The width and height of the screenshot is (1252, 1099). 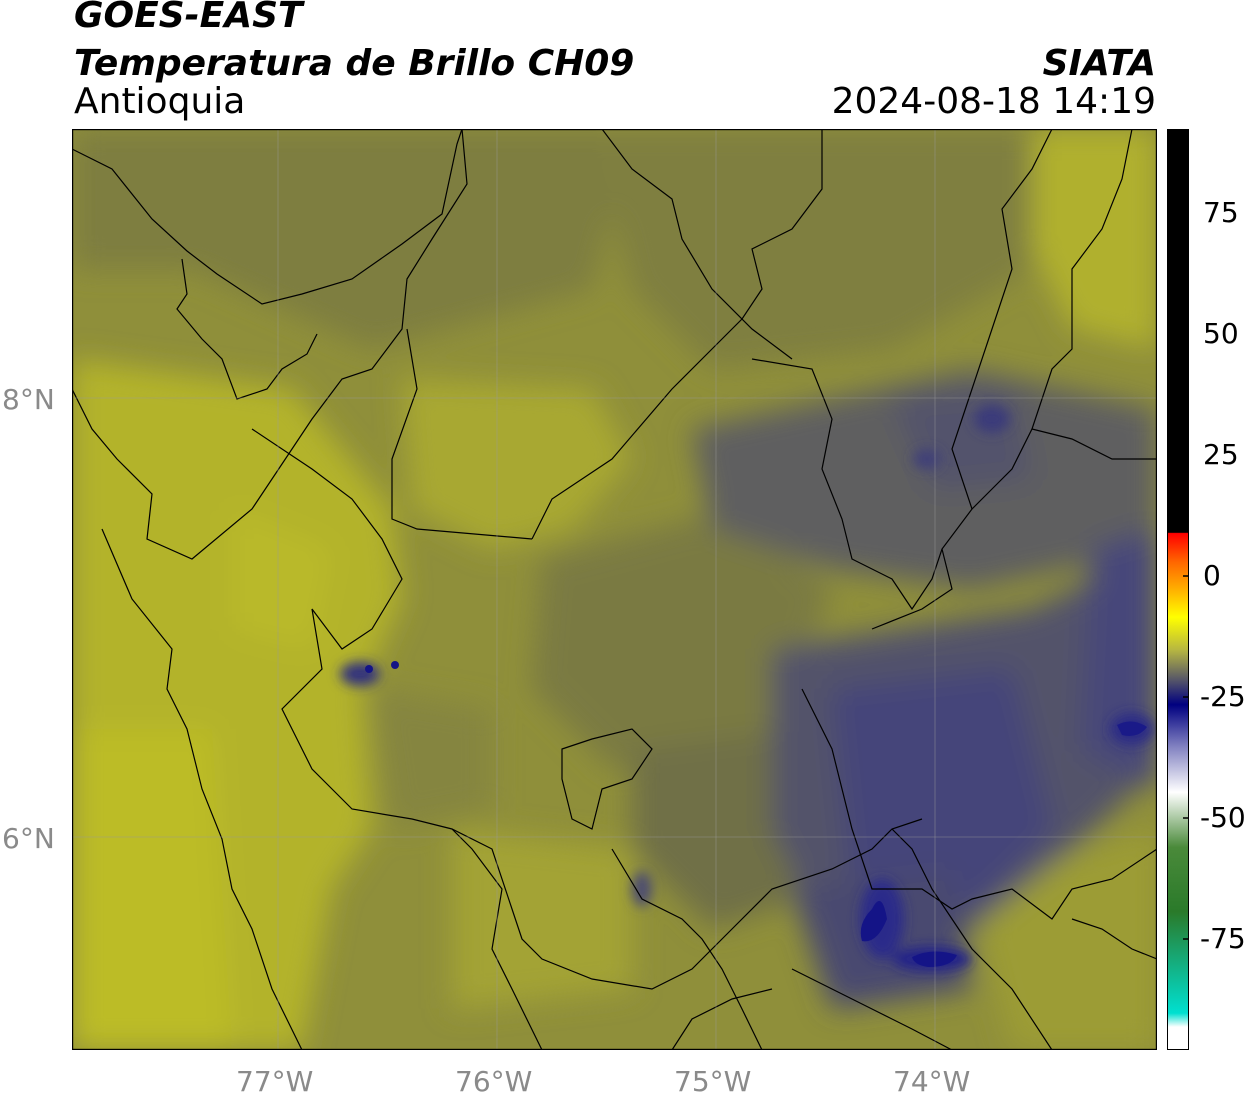 What do you see at coordinates (1223, 817) in the screenshot?
I see `colorbar-tick-minus50: -50` at bounding box center [1223, 817].